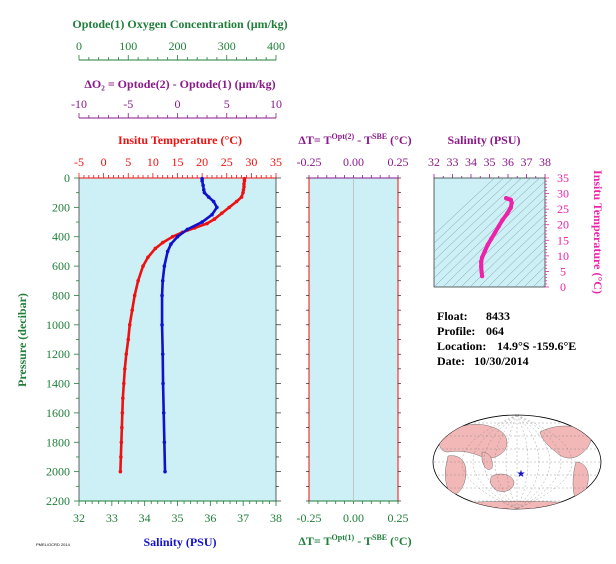 The image size is (616, 564). I want to click on float-label: Float:, so click(452, 316).